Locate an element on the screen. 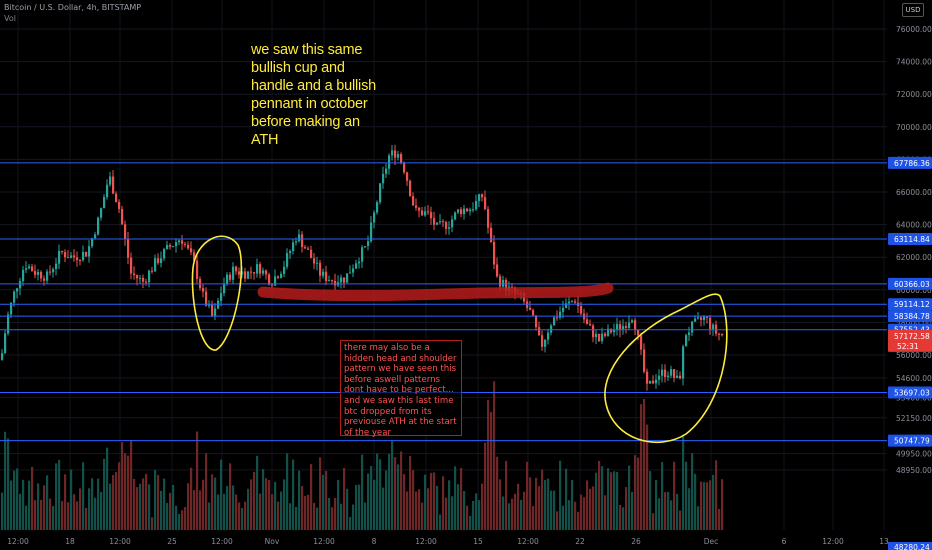 The height and width of the screenshot is (550, 932). symbol-title: Bitcoin / U.S. Dollar, 4h, BITSTAMP is located at coordinates (73, 7).